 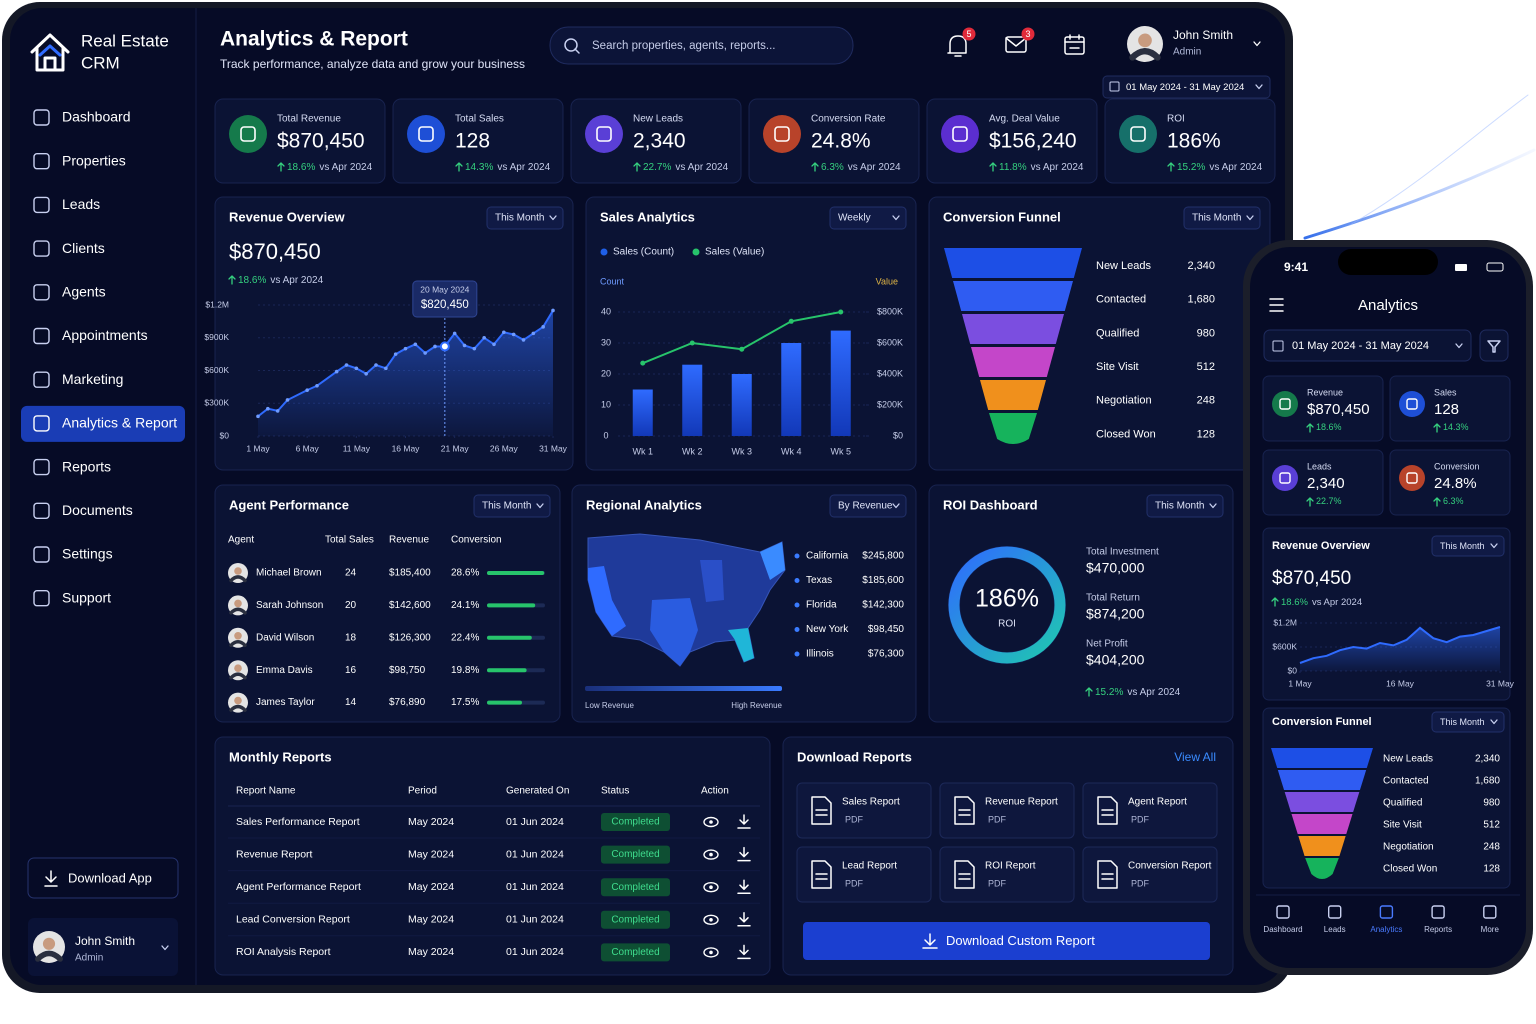 I want to click on nav-item: Marketing, so click(x=92, y=379).